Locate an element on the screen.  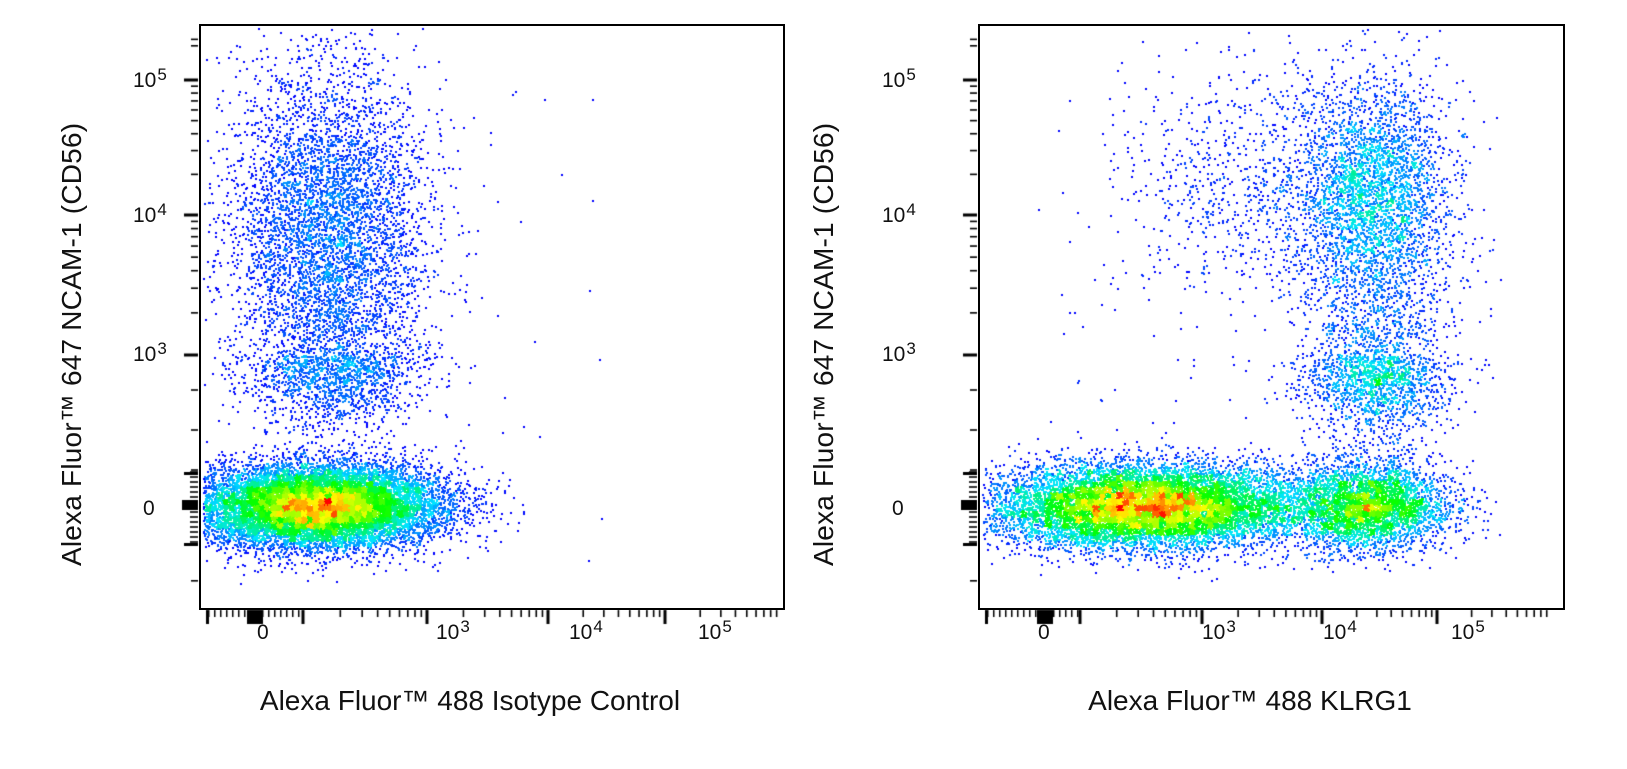
left-y-tick-1e3: 10³ is located at coordinates (150, 352).